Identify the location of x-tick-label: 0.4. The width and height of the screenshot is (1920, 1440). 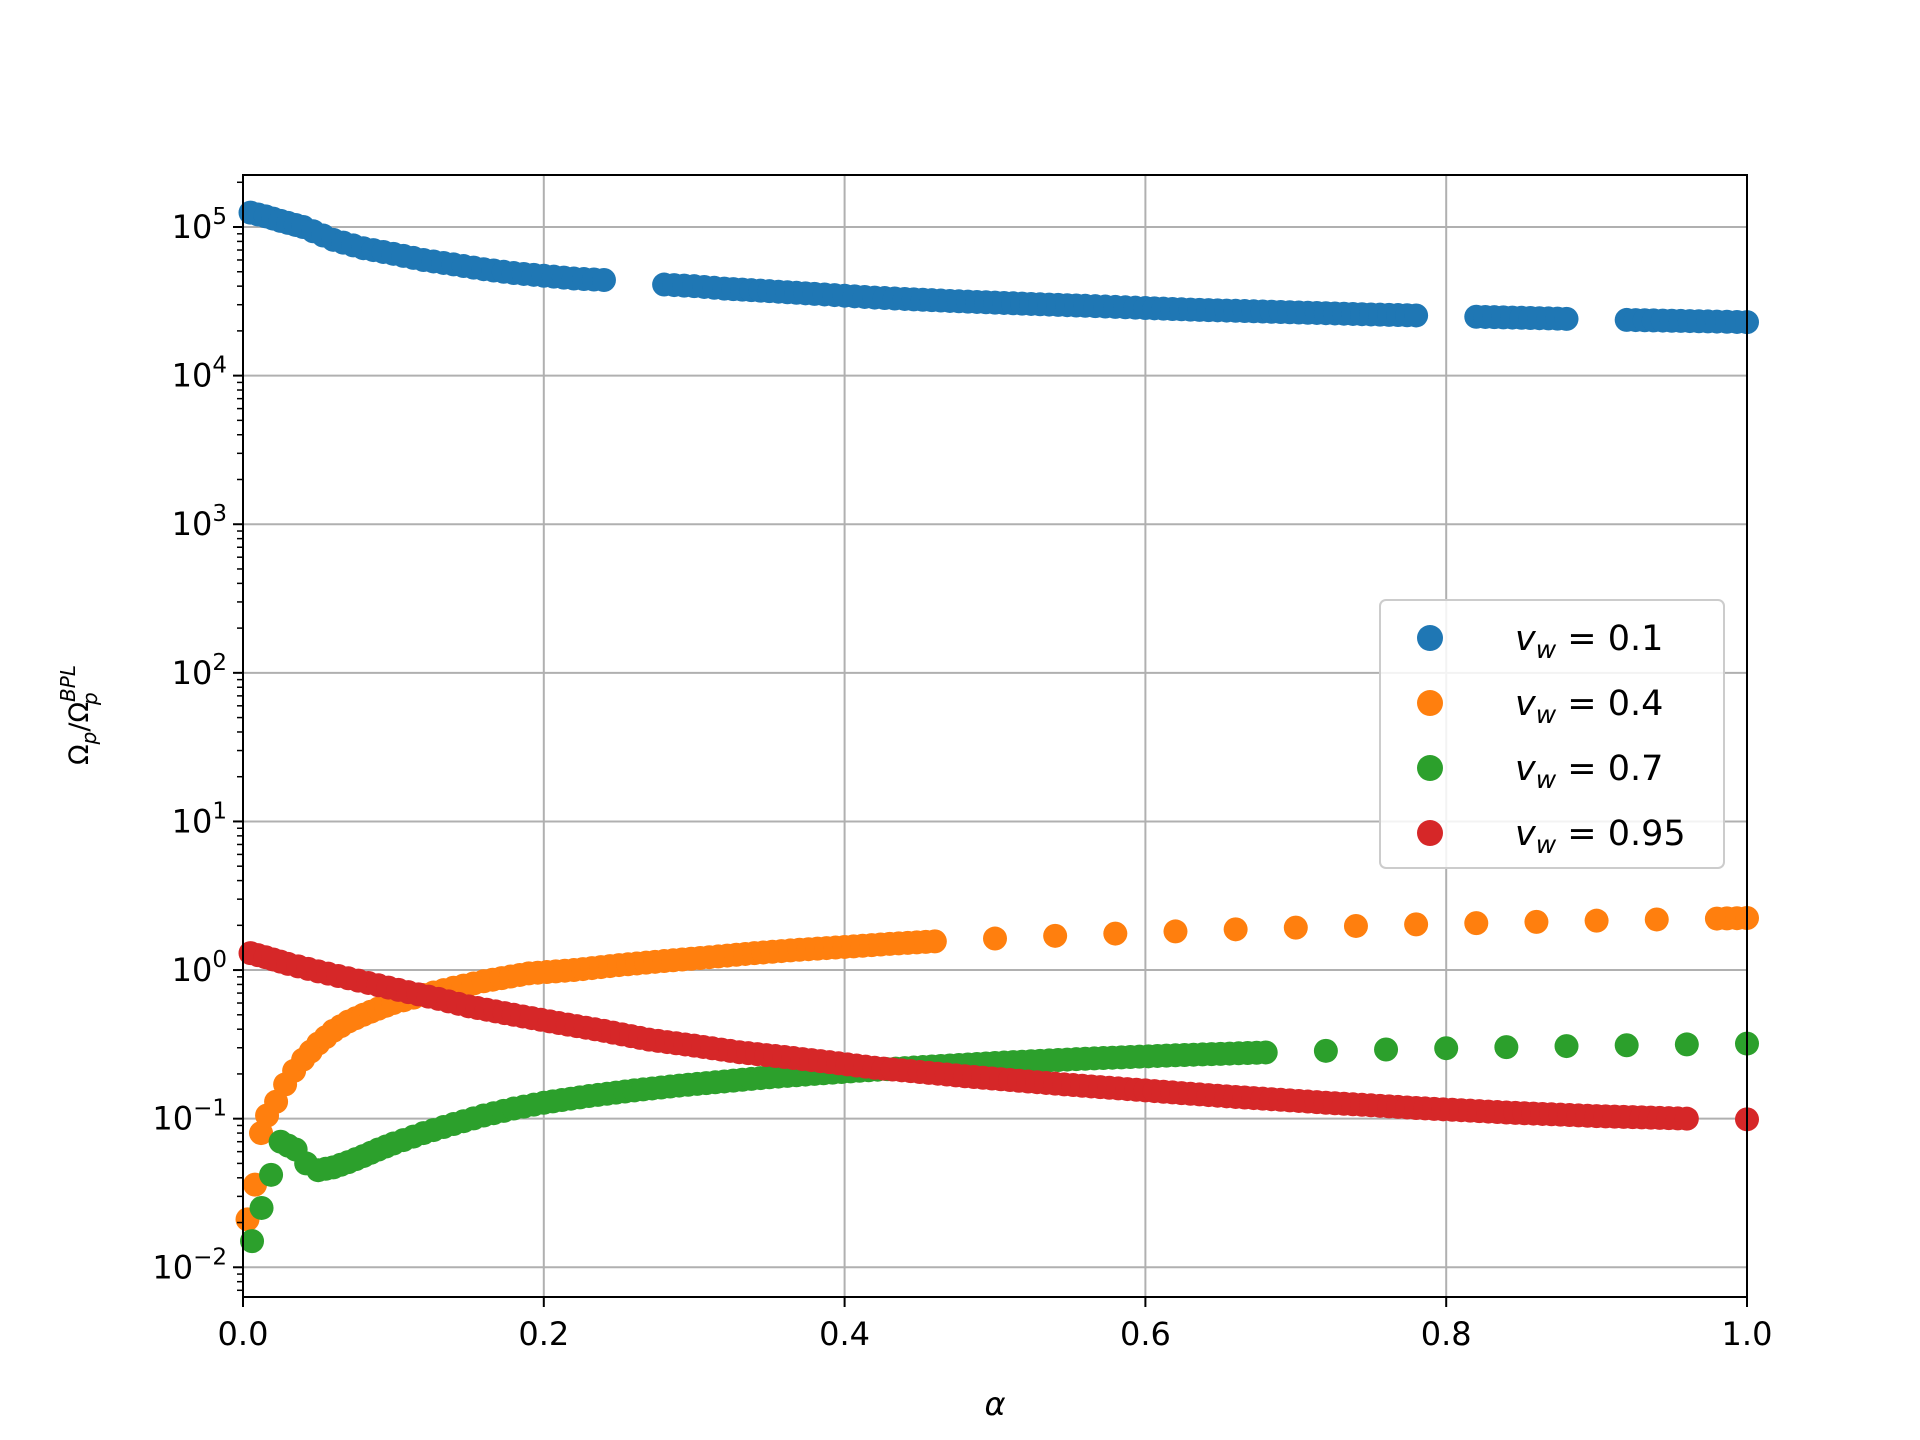
(844, 1334).